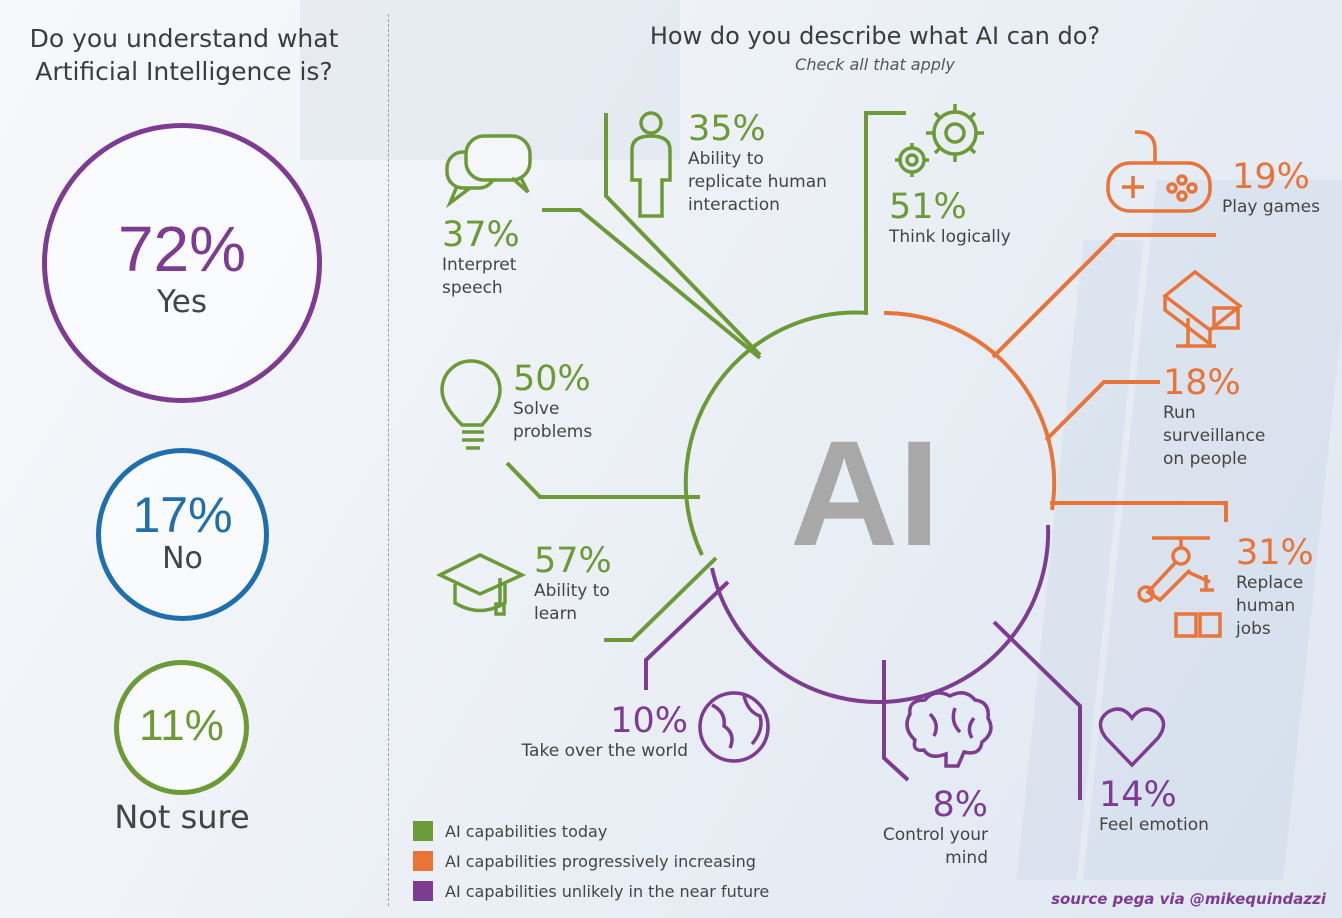  I want to click on cap-replicate-interaction-line1: Ability to, so click(726, 159).